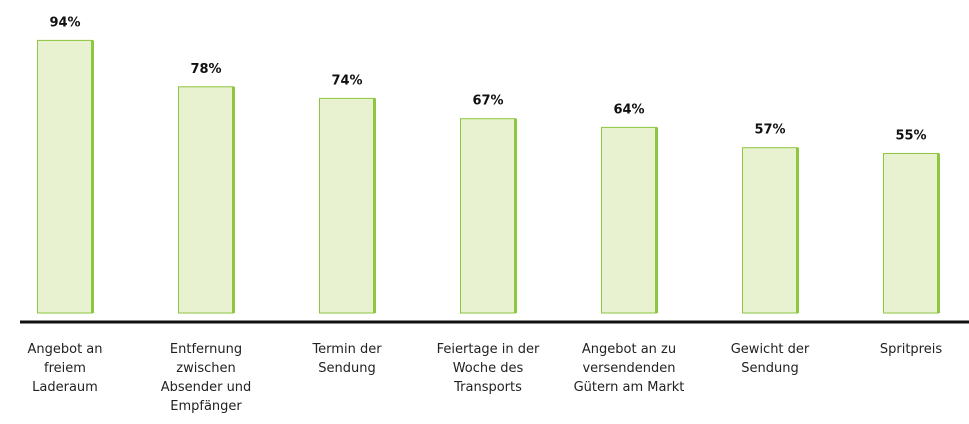 This screenshot has width=969, height=424. What do you see at coordinates (911, 349) in the screenshot?
I see `category-label: Spritpreis` at bounding box center [911, 349].